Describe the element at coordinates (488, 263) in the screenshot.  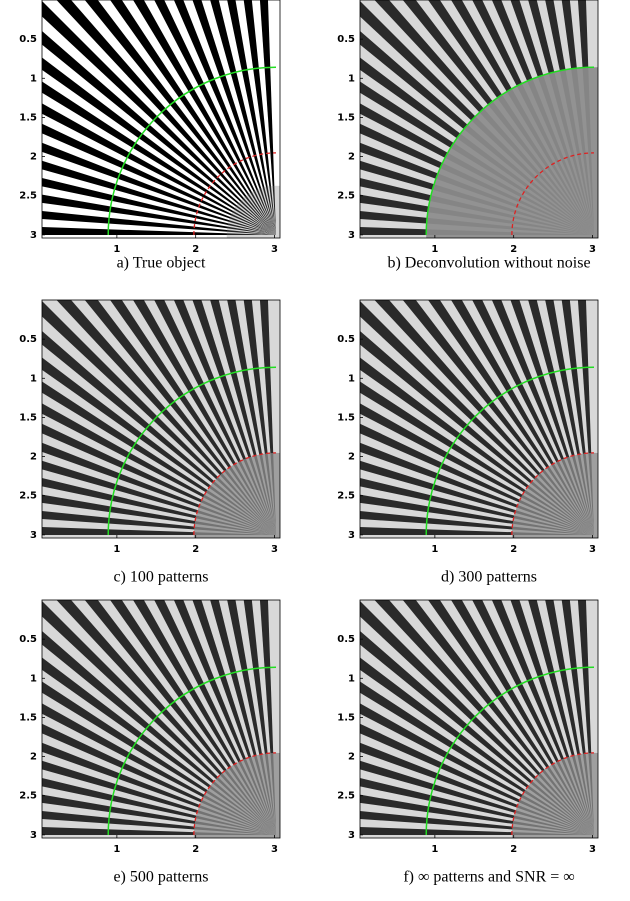
I see `caption: b) Deconvolution without noise` at that location.